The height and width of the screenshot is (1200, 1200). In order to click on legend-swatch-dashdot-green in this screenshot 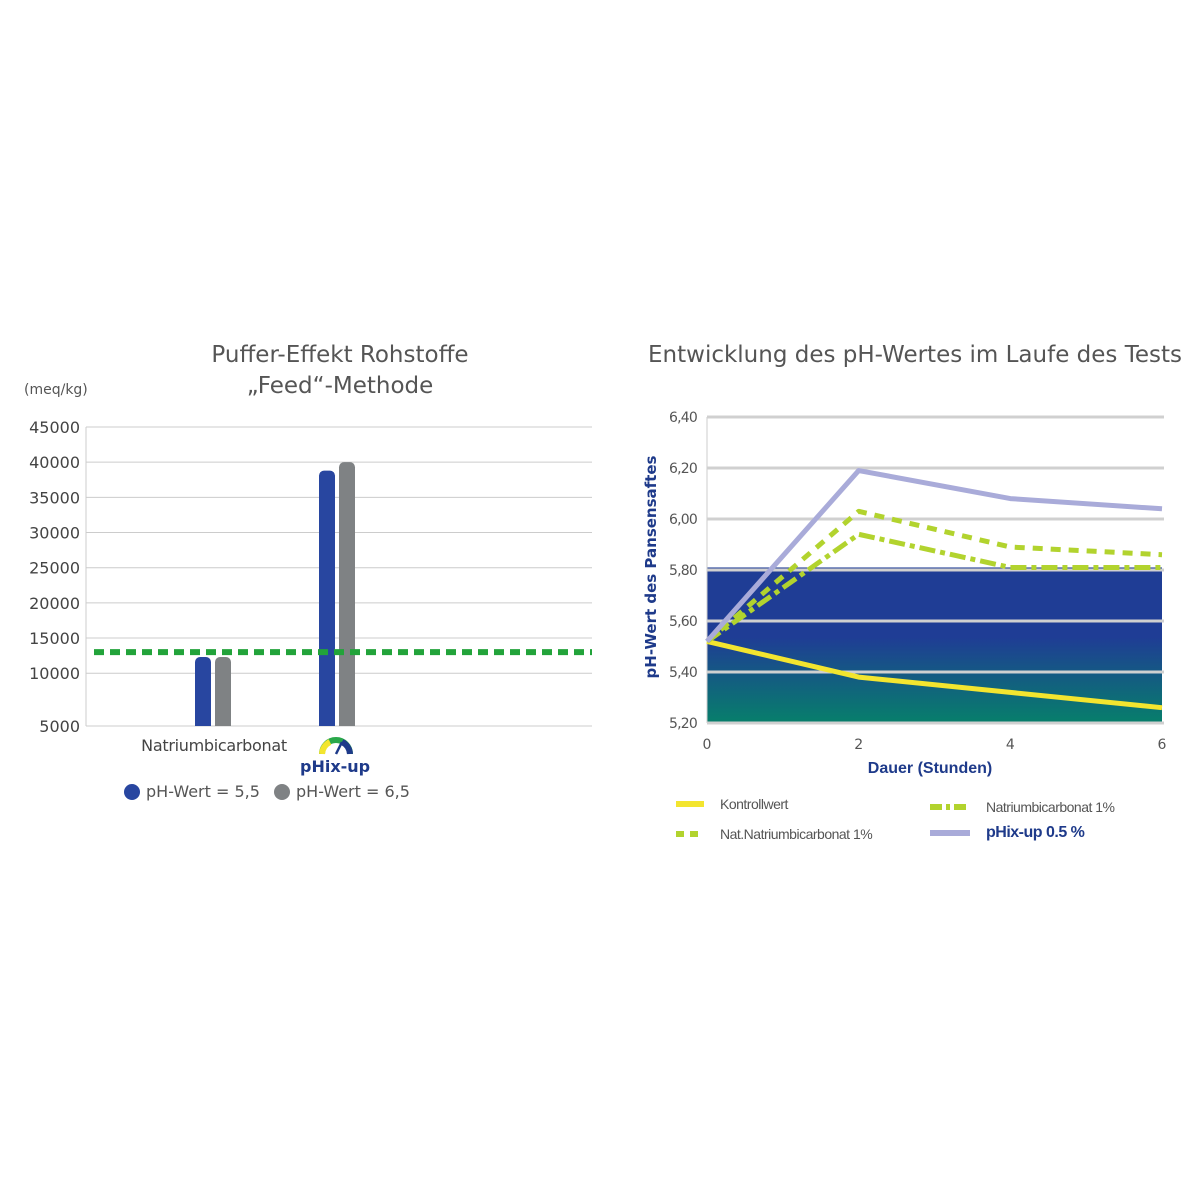, I will do `click(950, 807)`.